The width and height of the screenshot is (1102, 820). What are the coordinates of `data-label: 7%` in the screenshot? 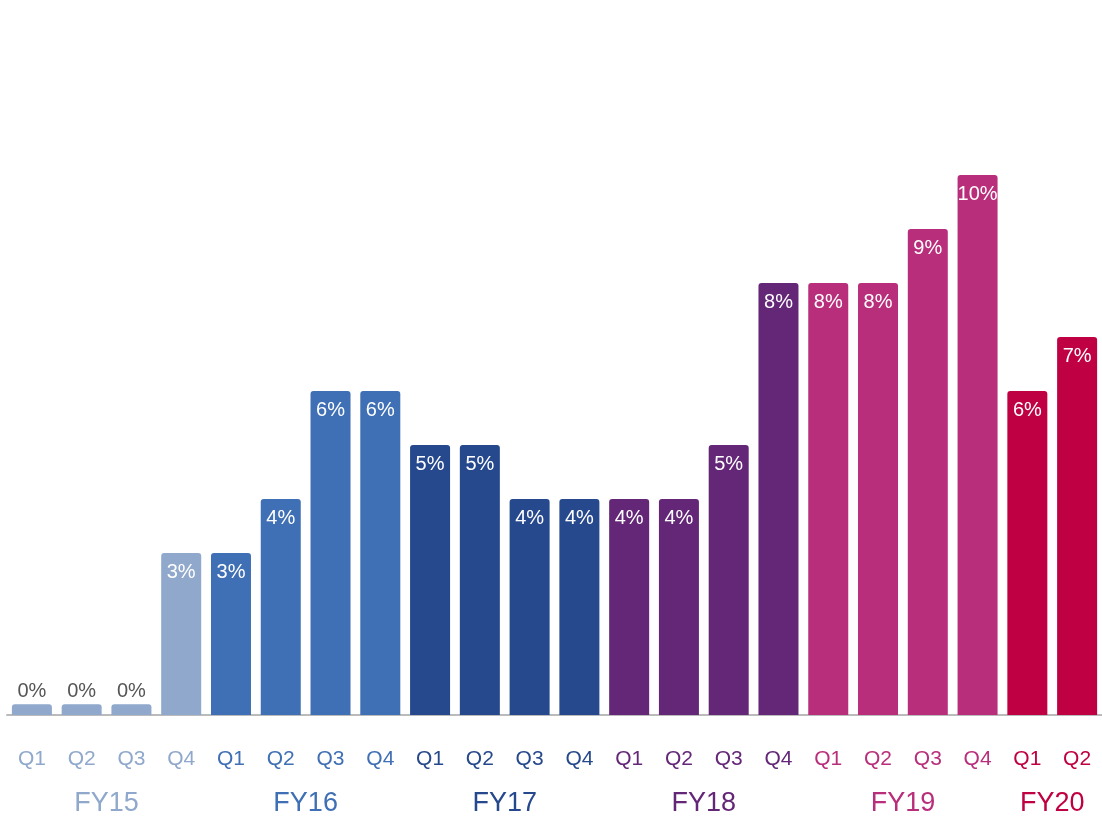 It's located at (1077, 355).